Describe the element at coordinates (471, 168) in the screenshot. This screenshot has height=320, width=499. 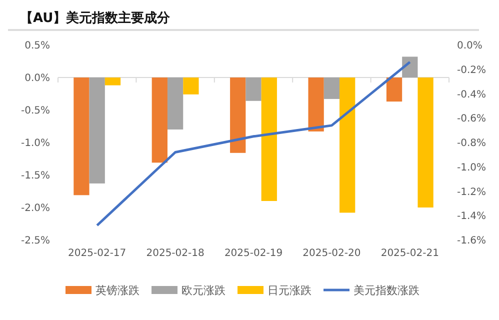
I see `y2-tick-label: -1.0%` at that location.